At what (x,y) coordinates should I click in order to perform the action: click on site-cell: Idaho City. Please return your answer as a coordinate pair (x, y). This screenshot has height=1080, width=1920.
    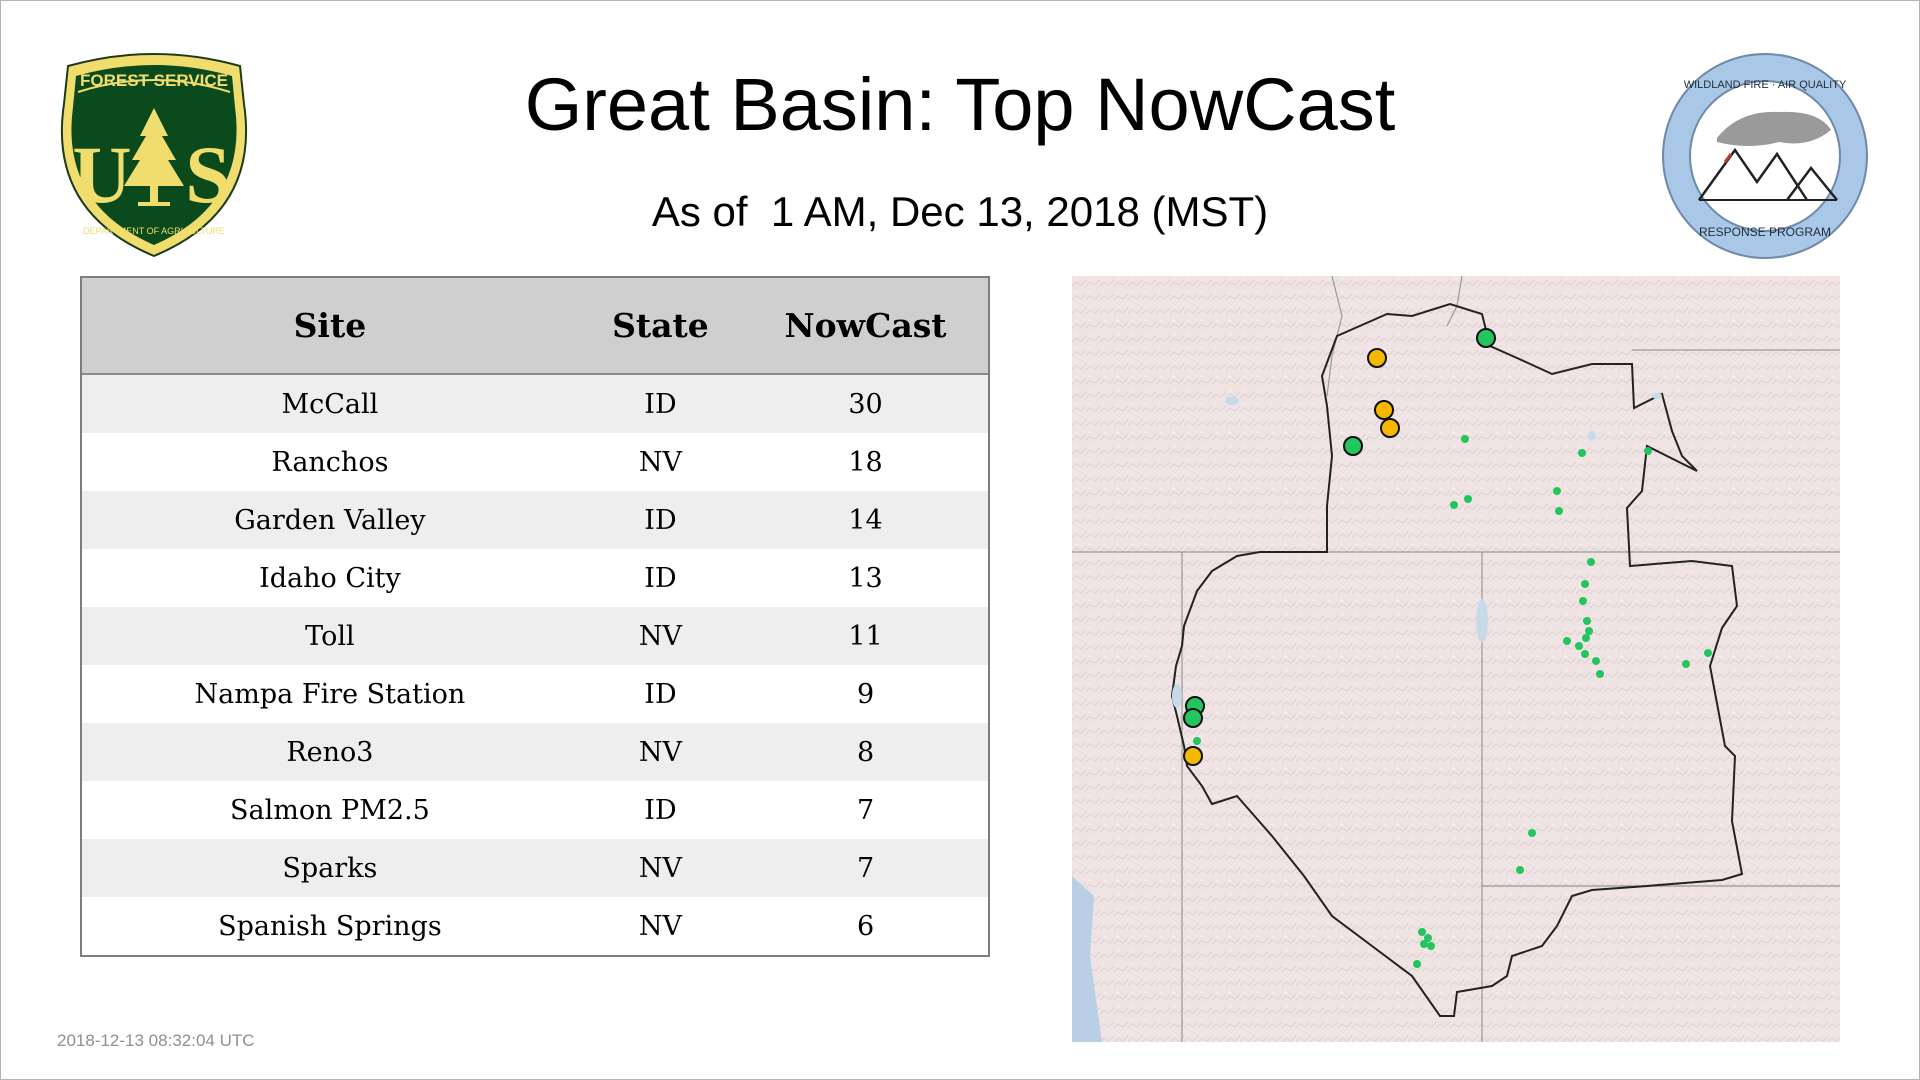
    Looking at the image, I should click on (330, 578).